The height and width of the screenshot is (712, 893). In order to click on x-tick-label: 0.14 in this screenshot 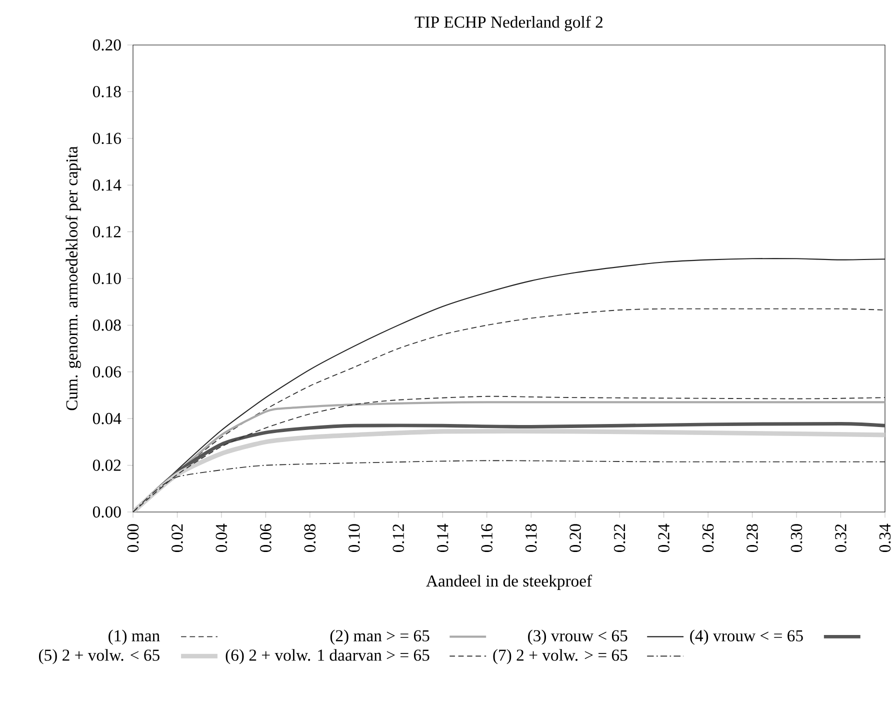, I will do `click(442, 538)`.